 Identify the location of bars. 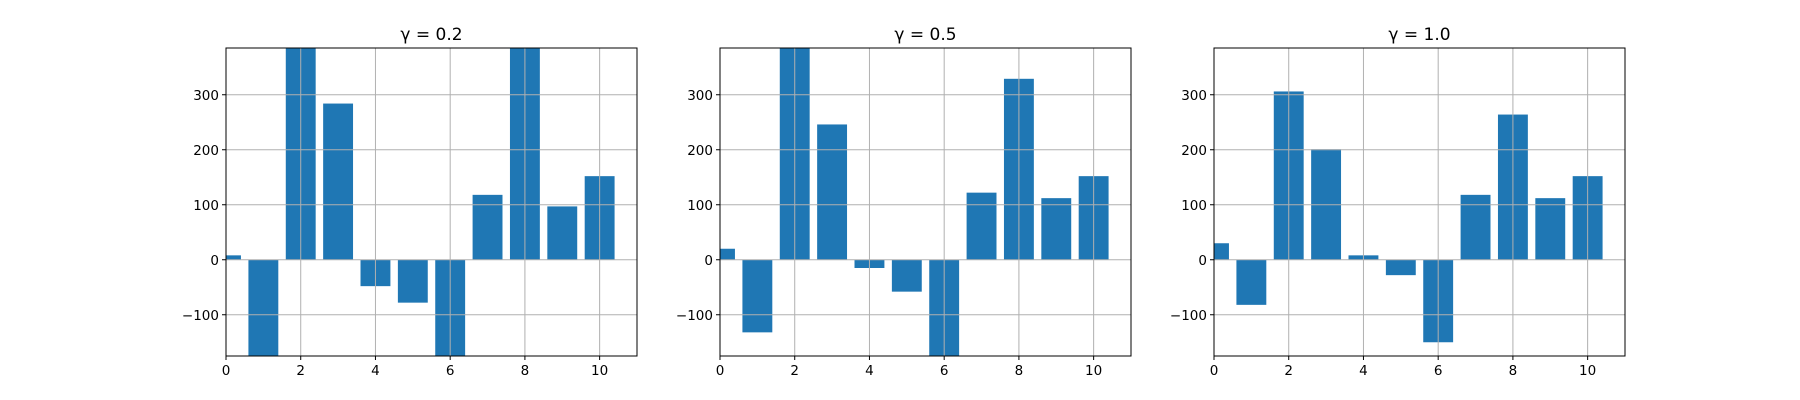
(1408, 217).